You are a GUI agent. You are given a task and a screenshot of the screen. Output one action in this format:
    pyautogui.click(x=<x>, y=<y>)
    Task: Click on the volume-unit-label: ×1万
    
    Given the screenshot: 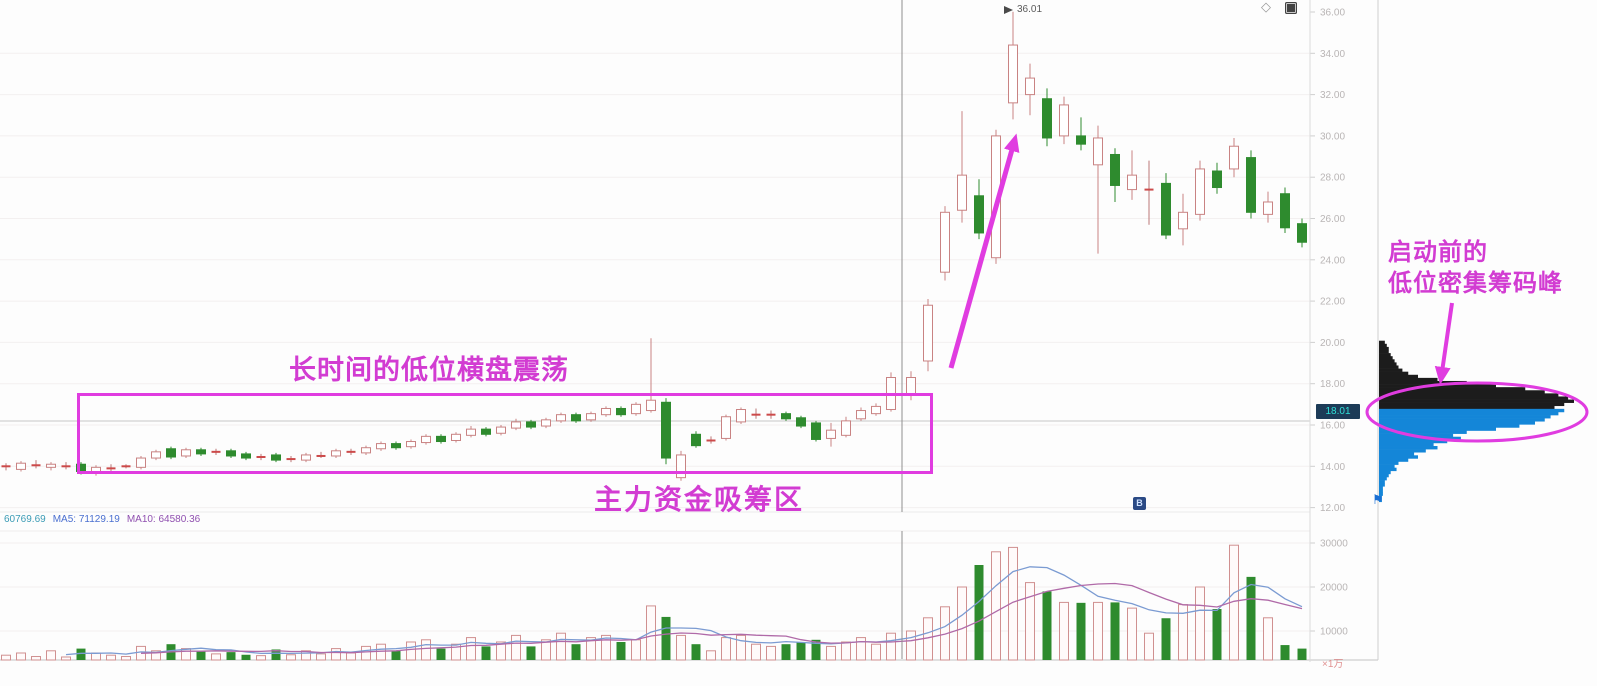 What is the action you would take?
    pyautogui.click(x=1333, y=664)
    